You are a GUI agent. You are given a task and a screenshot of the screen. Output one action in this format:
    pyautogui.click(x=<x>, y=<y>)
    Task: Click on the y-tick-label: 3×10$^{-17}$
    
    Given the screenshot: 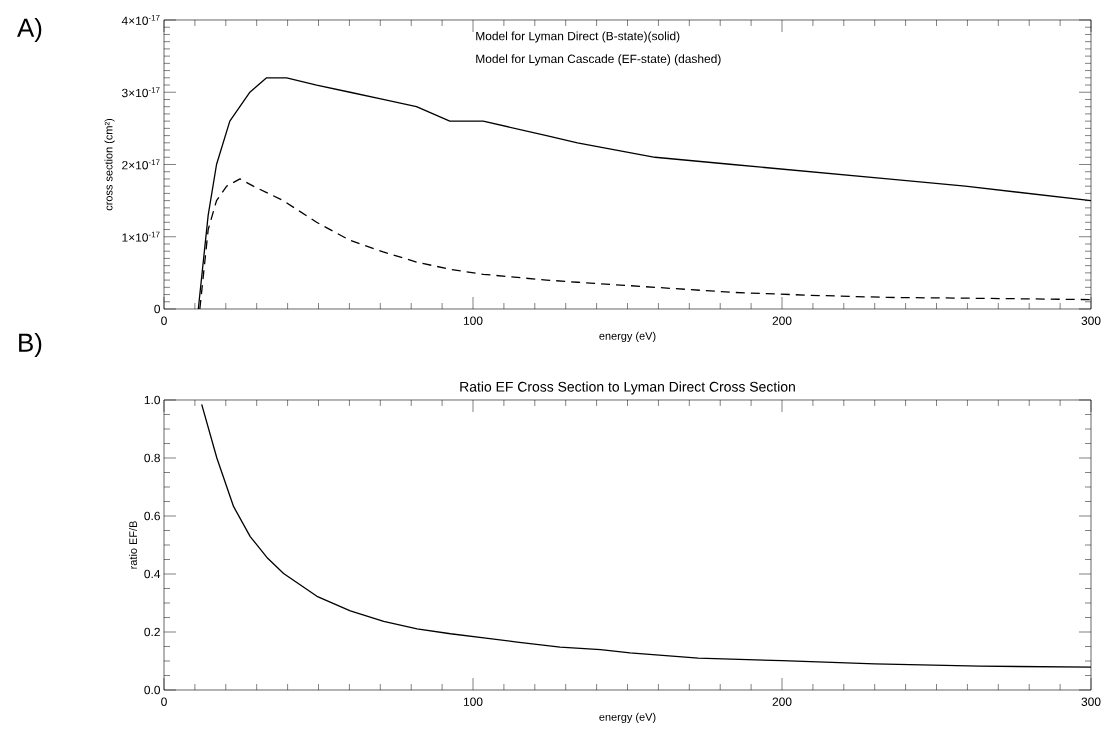 What is the action you would take?
    pyautogui.click(x=140, y=92)
    